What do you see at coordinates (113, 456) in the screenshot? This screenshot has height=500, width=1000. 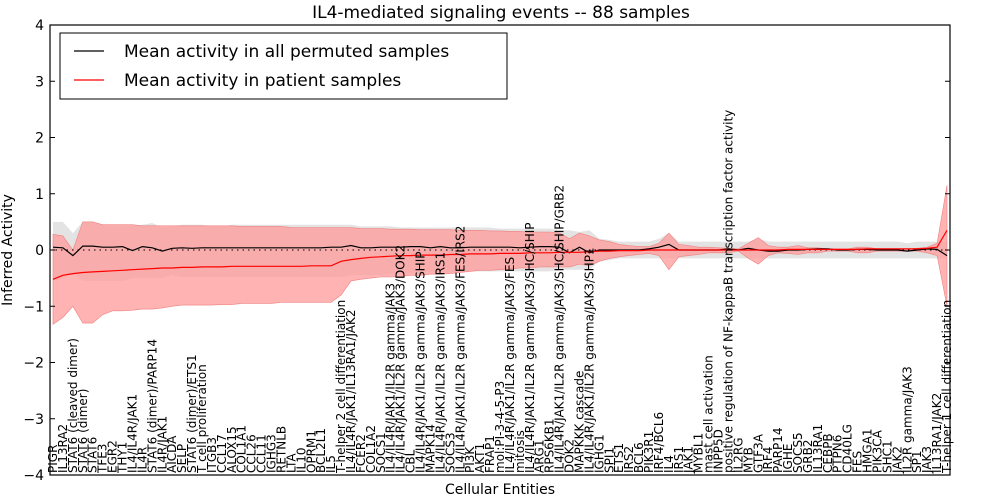 I see `x-tick-label: EGR2` at bounding box center [113, 456].